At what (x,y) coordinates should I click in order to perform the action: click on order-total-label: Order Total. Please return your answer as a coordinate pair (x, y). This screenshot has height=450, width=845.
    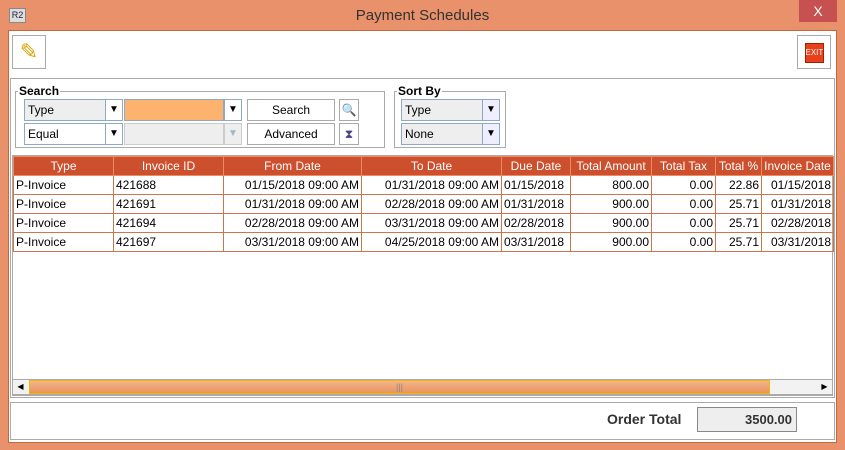
    Looking at the image, I should click on (644, 419).